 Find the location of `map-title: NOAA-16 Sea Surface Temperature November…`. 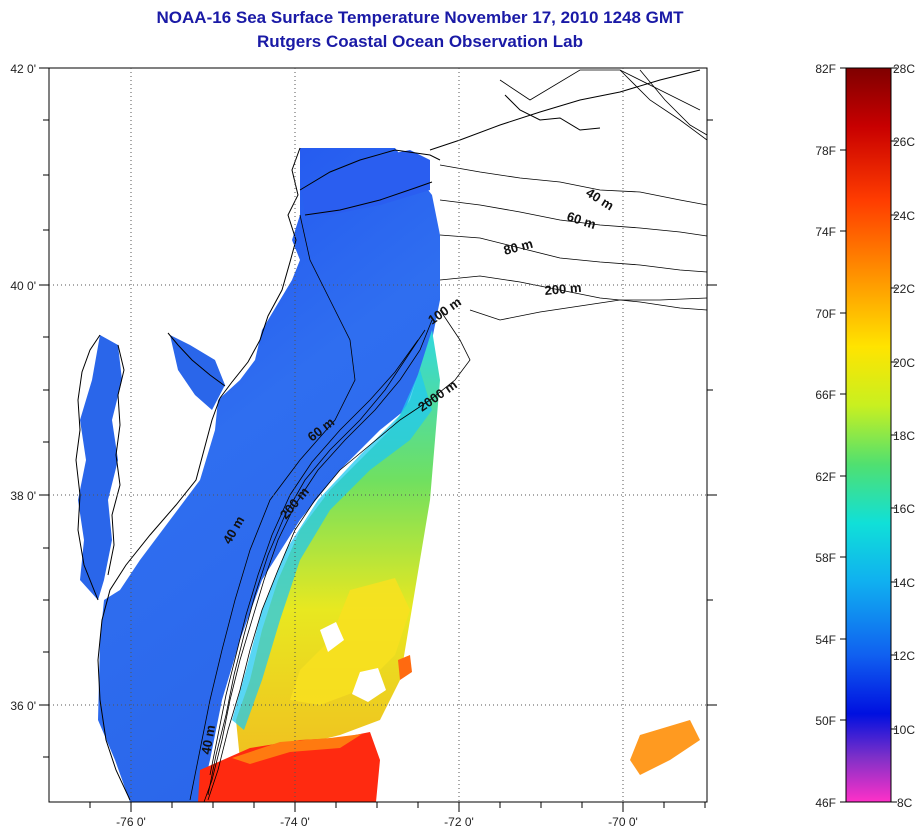

map-title: NOAA-16 Sea Surface Temperature November… is located at coordinates (420, 30).